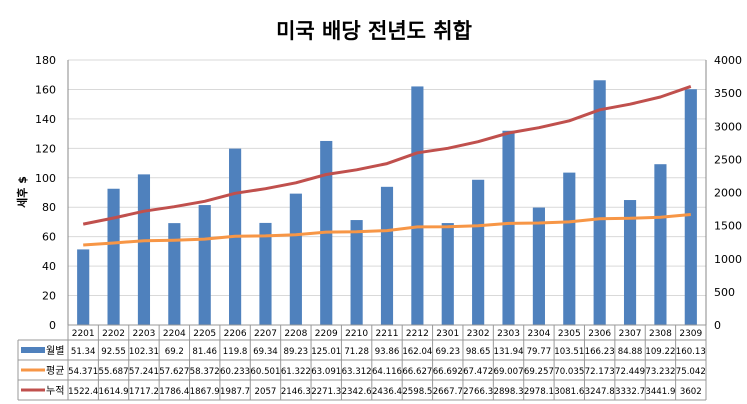  I want to click on table-cell: 89.23, so click(296, 352).